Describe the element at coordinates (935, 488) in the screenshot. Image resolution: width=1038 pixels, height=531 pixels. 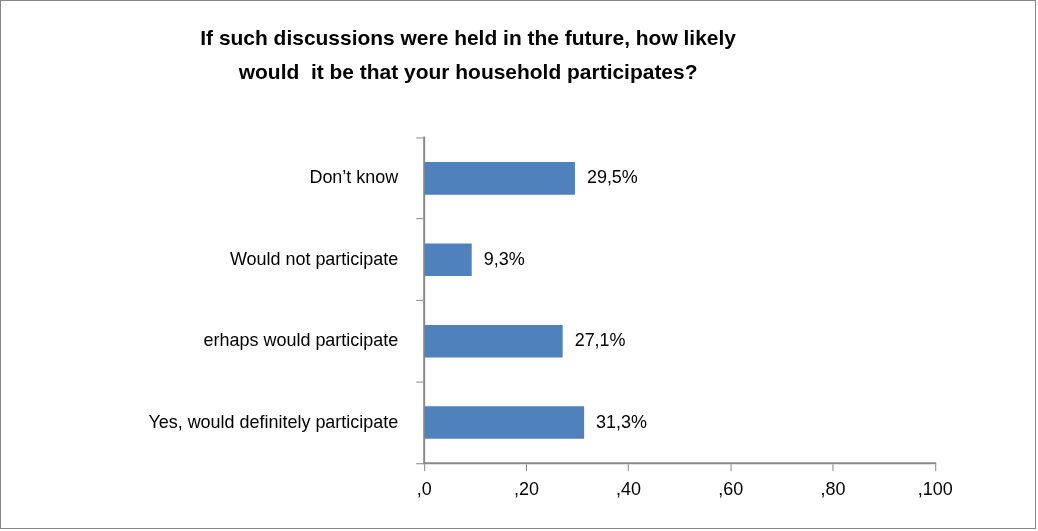
I see `x-tick-label: ,100` at that location.